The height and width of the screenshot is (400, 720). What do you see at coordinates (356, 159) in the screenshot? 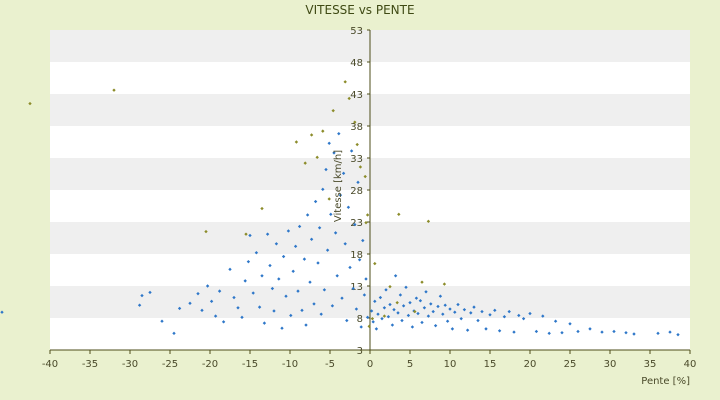
I see `y-tick-label: 33` at bounding box center [356, 159].